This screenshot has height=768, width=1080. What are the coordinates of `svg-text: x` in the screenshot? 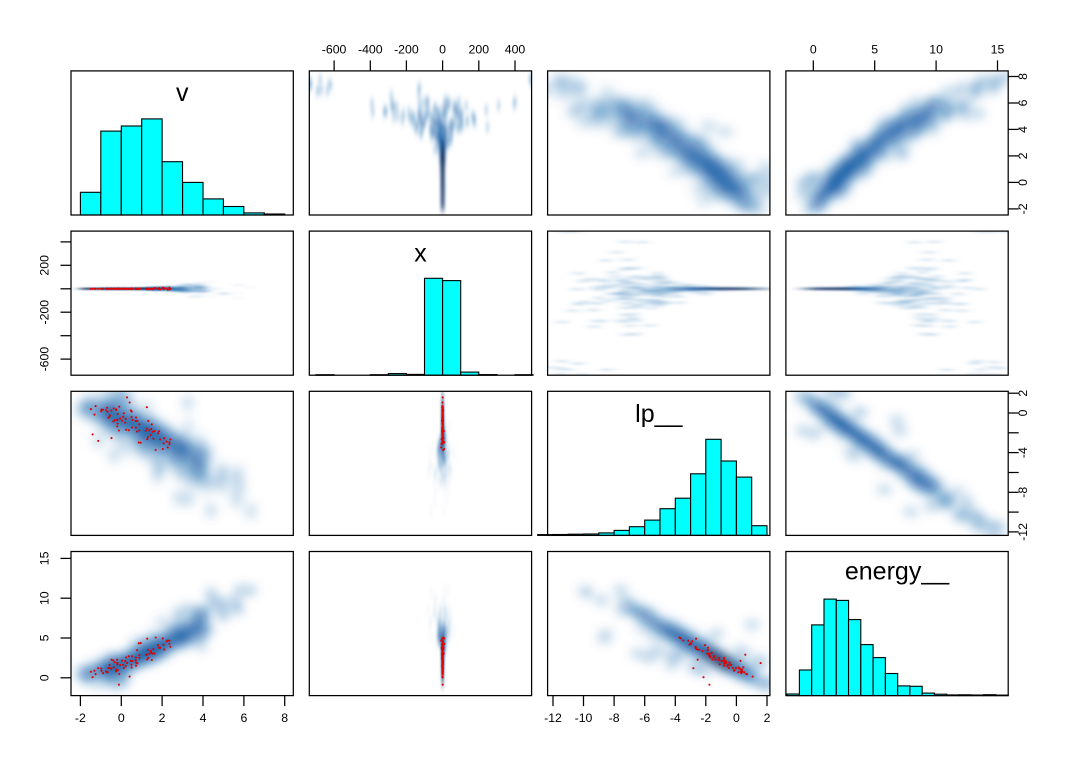 It's located at (420, 253).